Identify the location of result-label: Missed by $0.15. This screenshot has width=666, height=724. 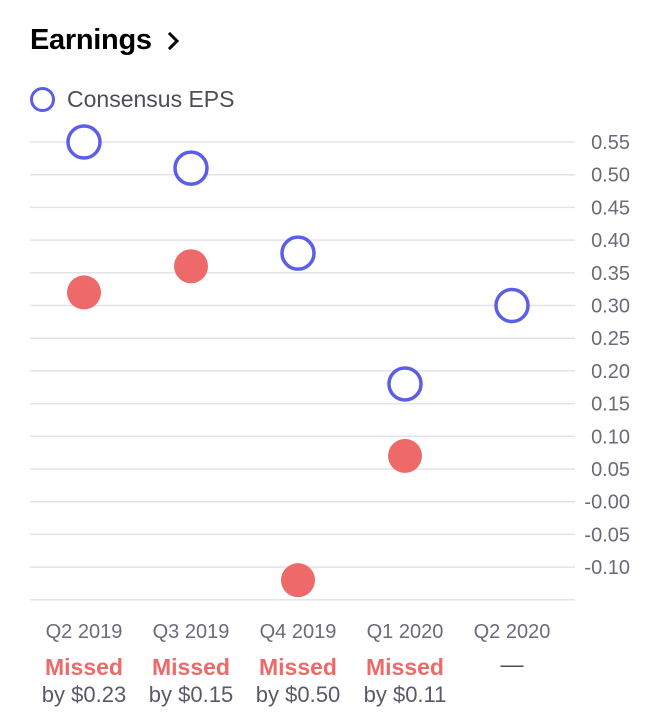
(191, 681).